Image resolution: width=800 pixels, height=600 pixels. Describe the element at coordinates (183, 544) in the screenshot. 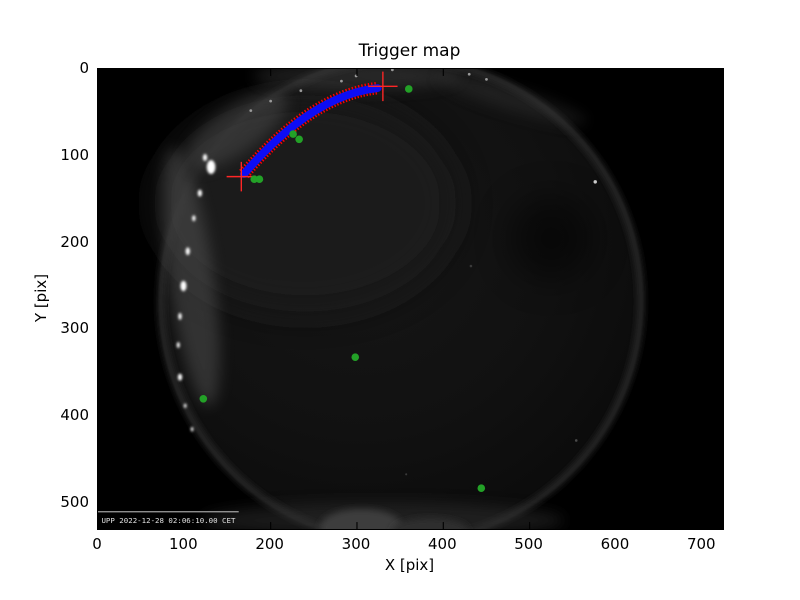

I see `x-tick-label: 100` at that location.